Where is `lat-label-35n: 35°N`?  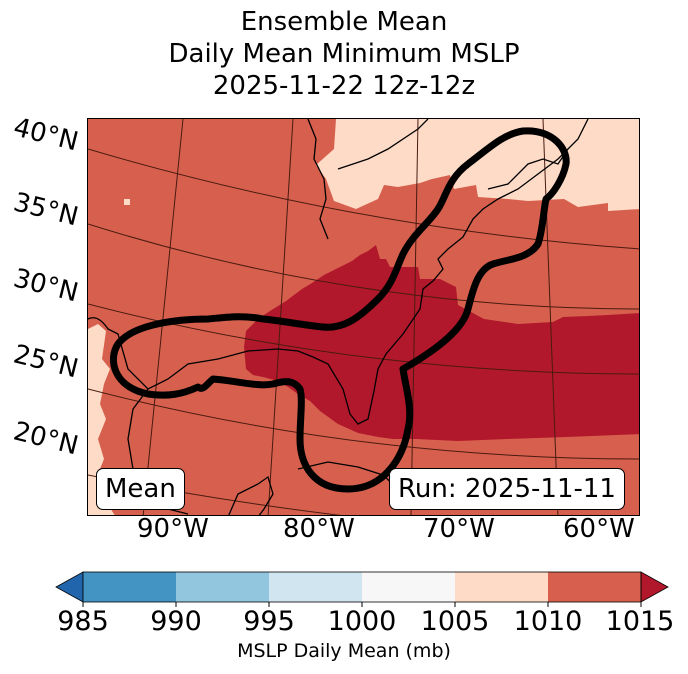 lat-label-35n: 35°N is located at coordinates (46, 210).